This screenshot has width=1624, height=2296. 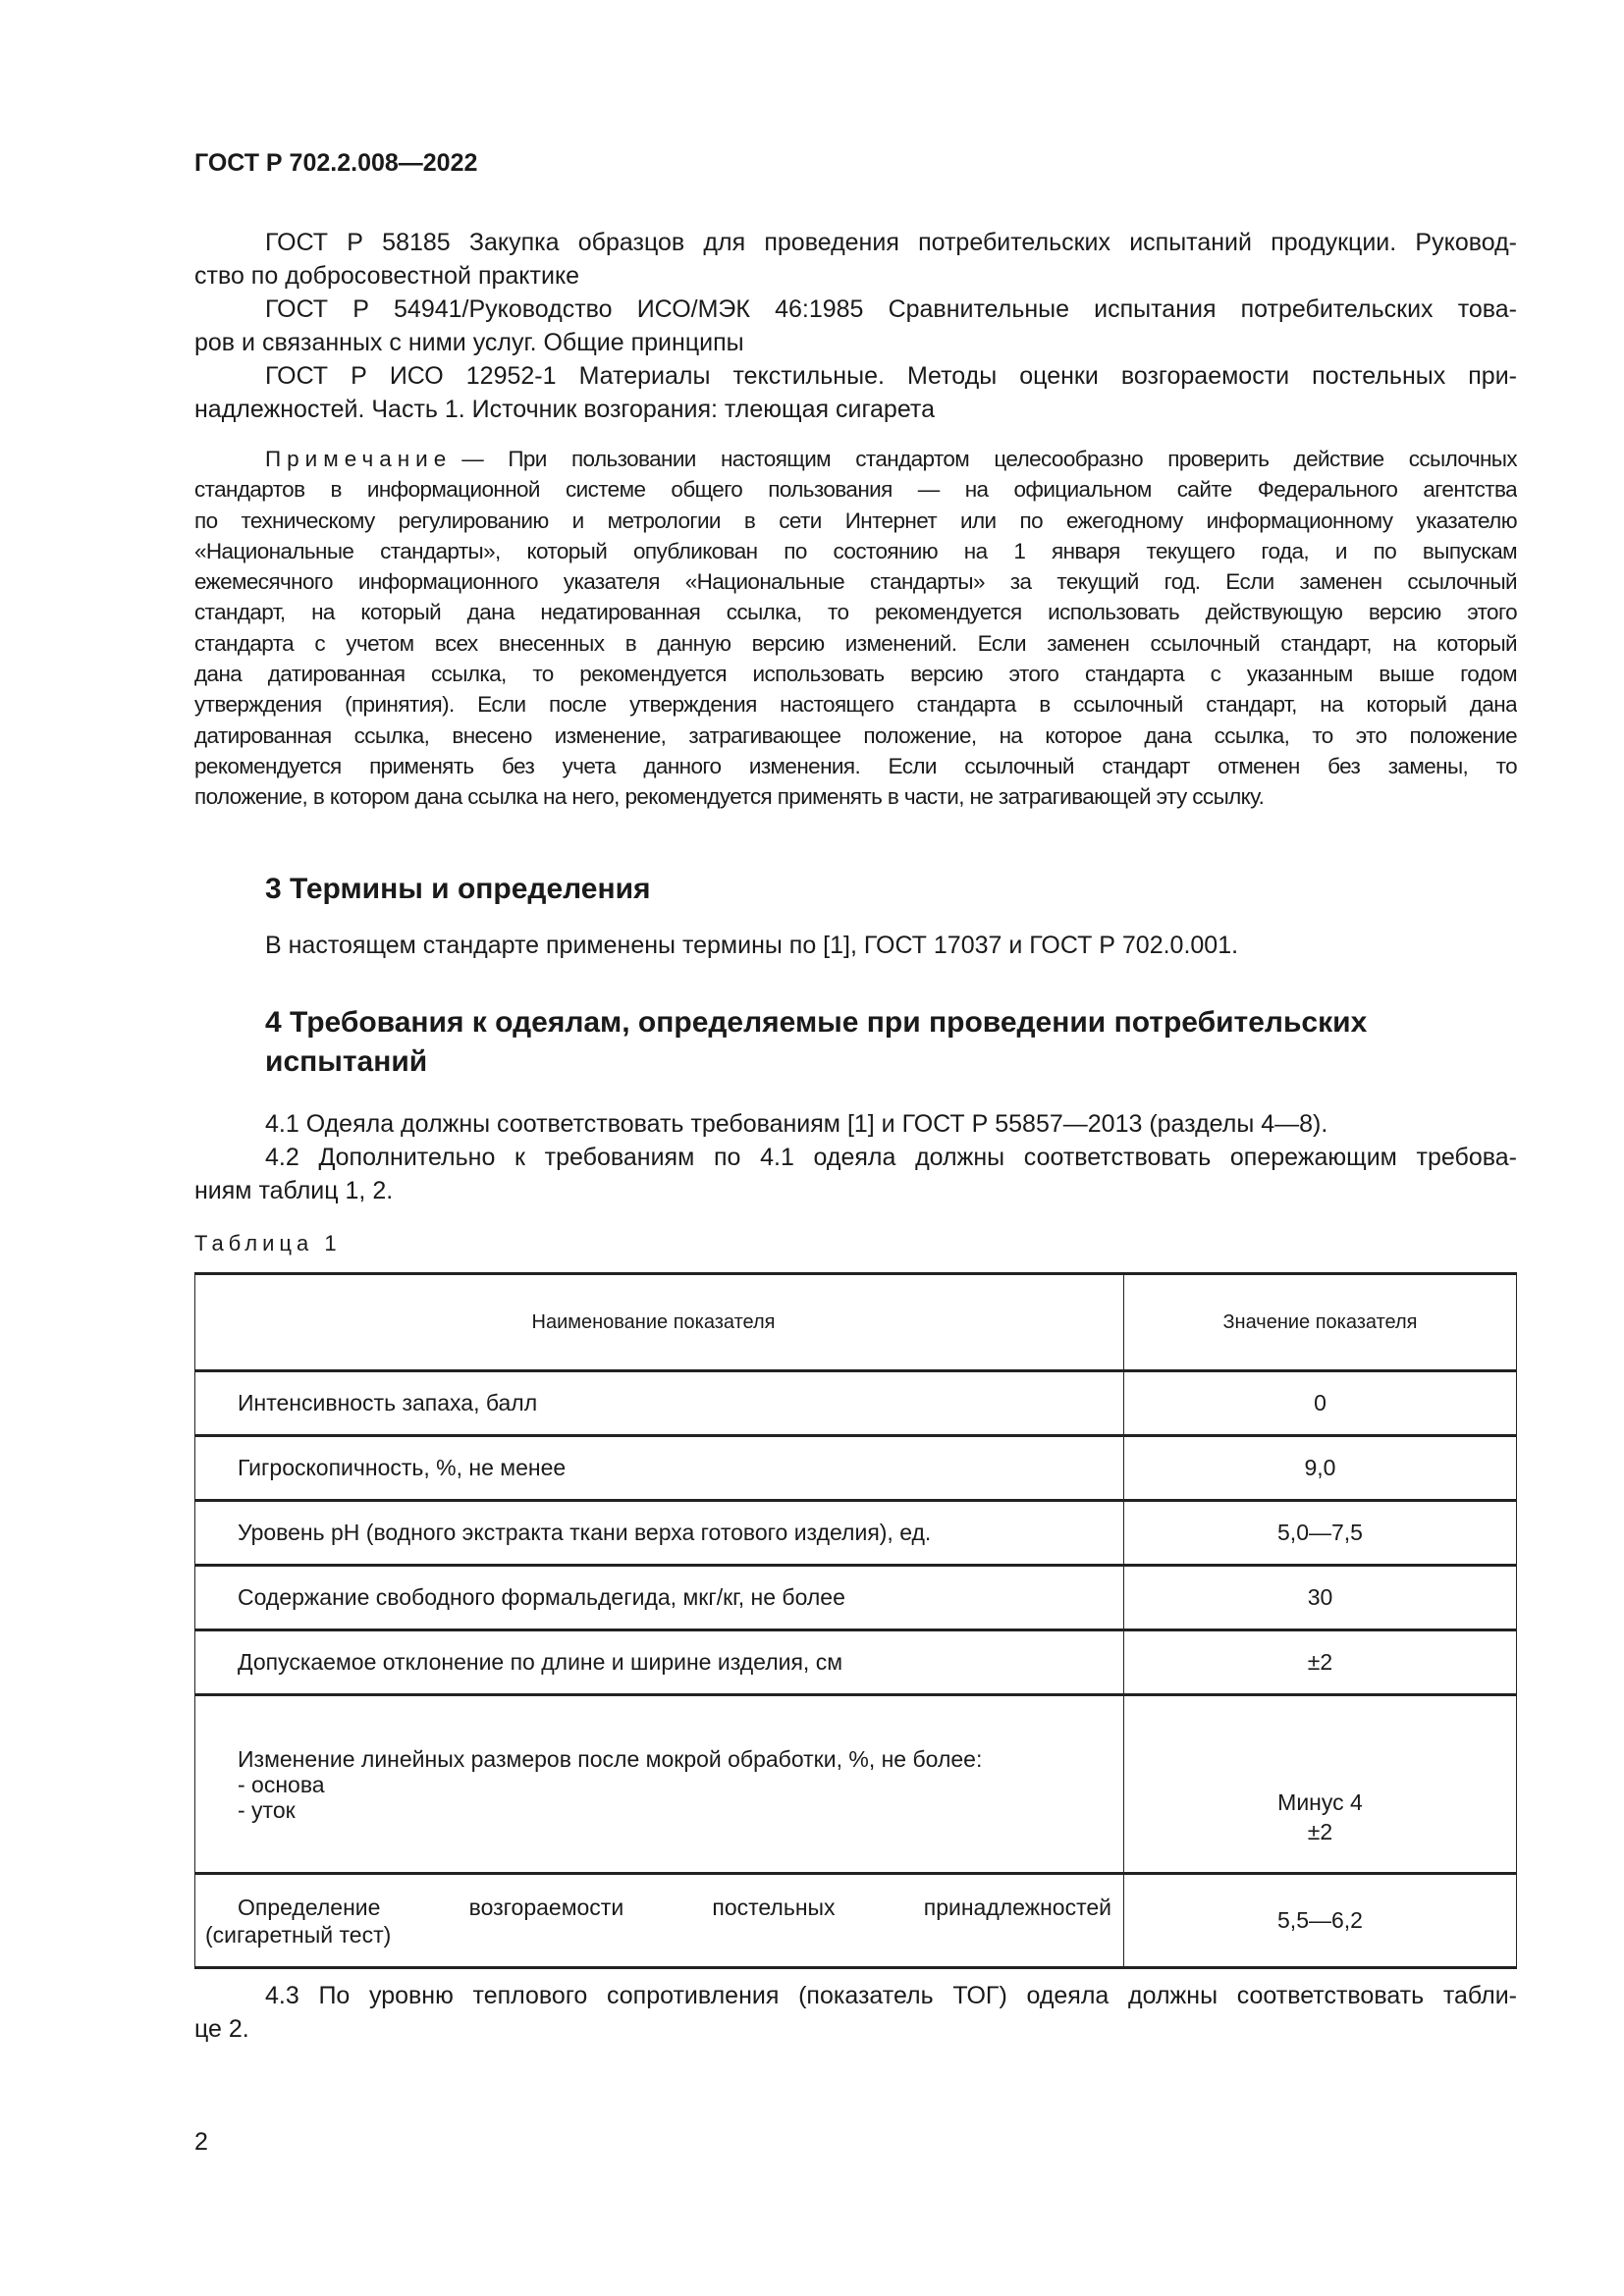 What do you see at coordinates (1320, 1598) in the screenshot?
I see `cell-value: 30` at bounding box center [1320, 1598].